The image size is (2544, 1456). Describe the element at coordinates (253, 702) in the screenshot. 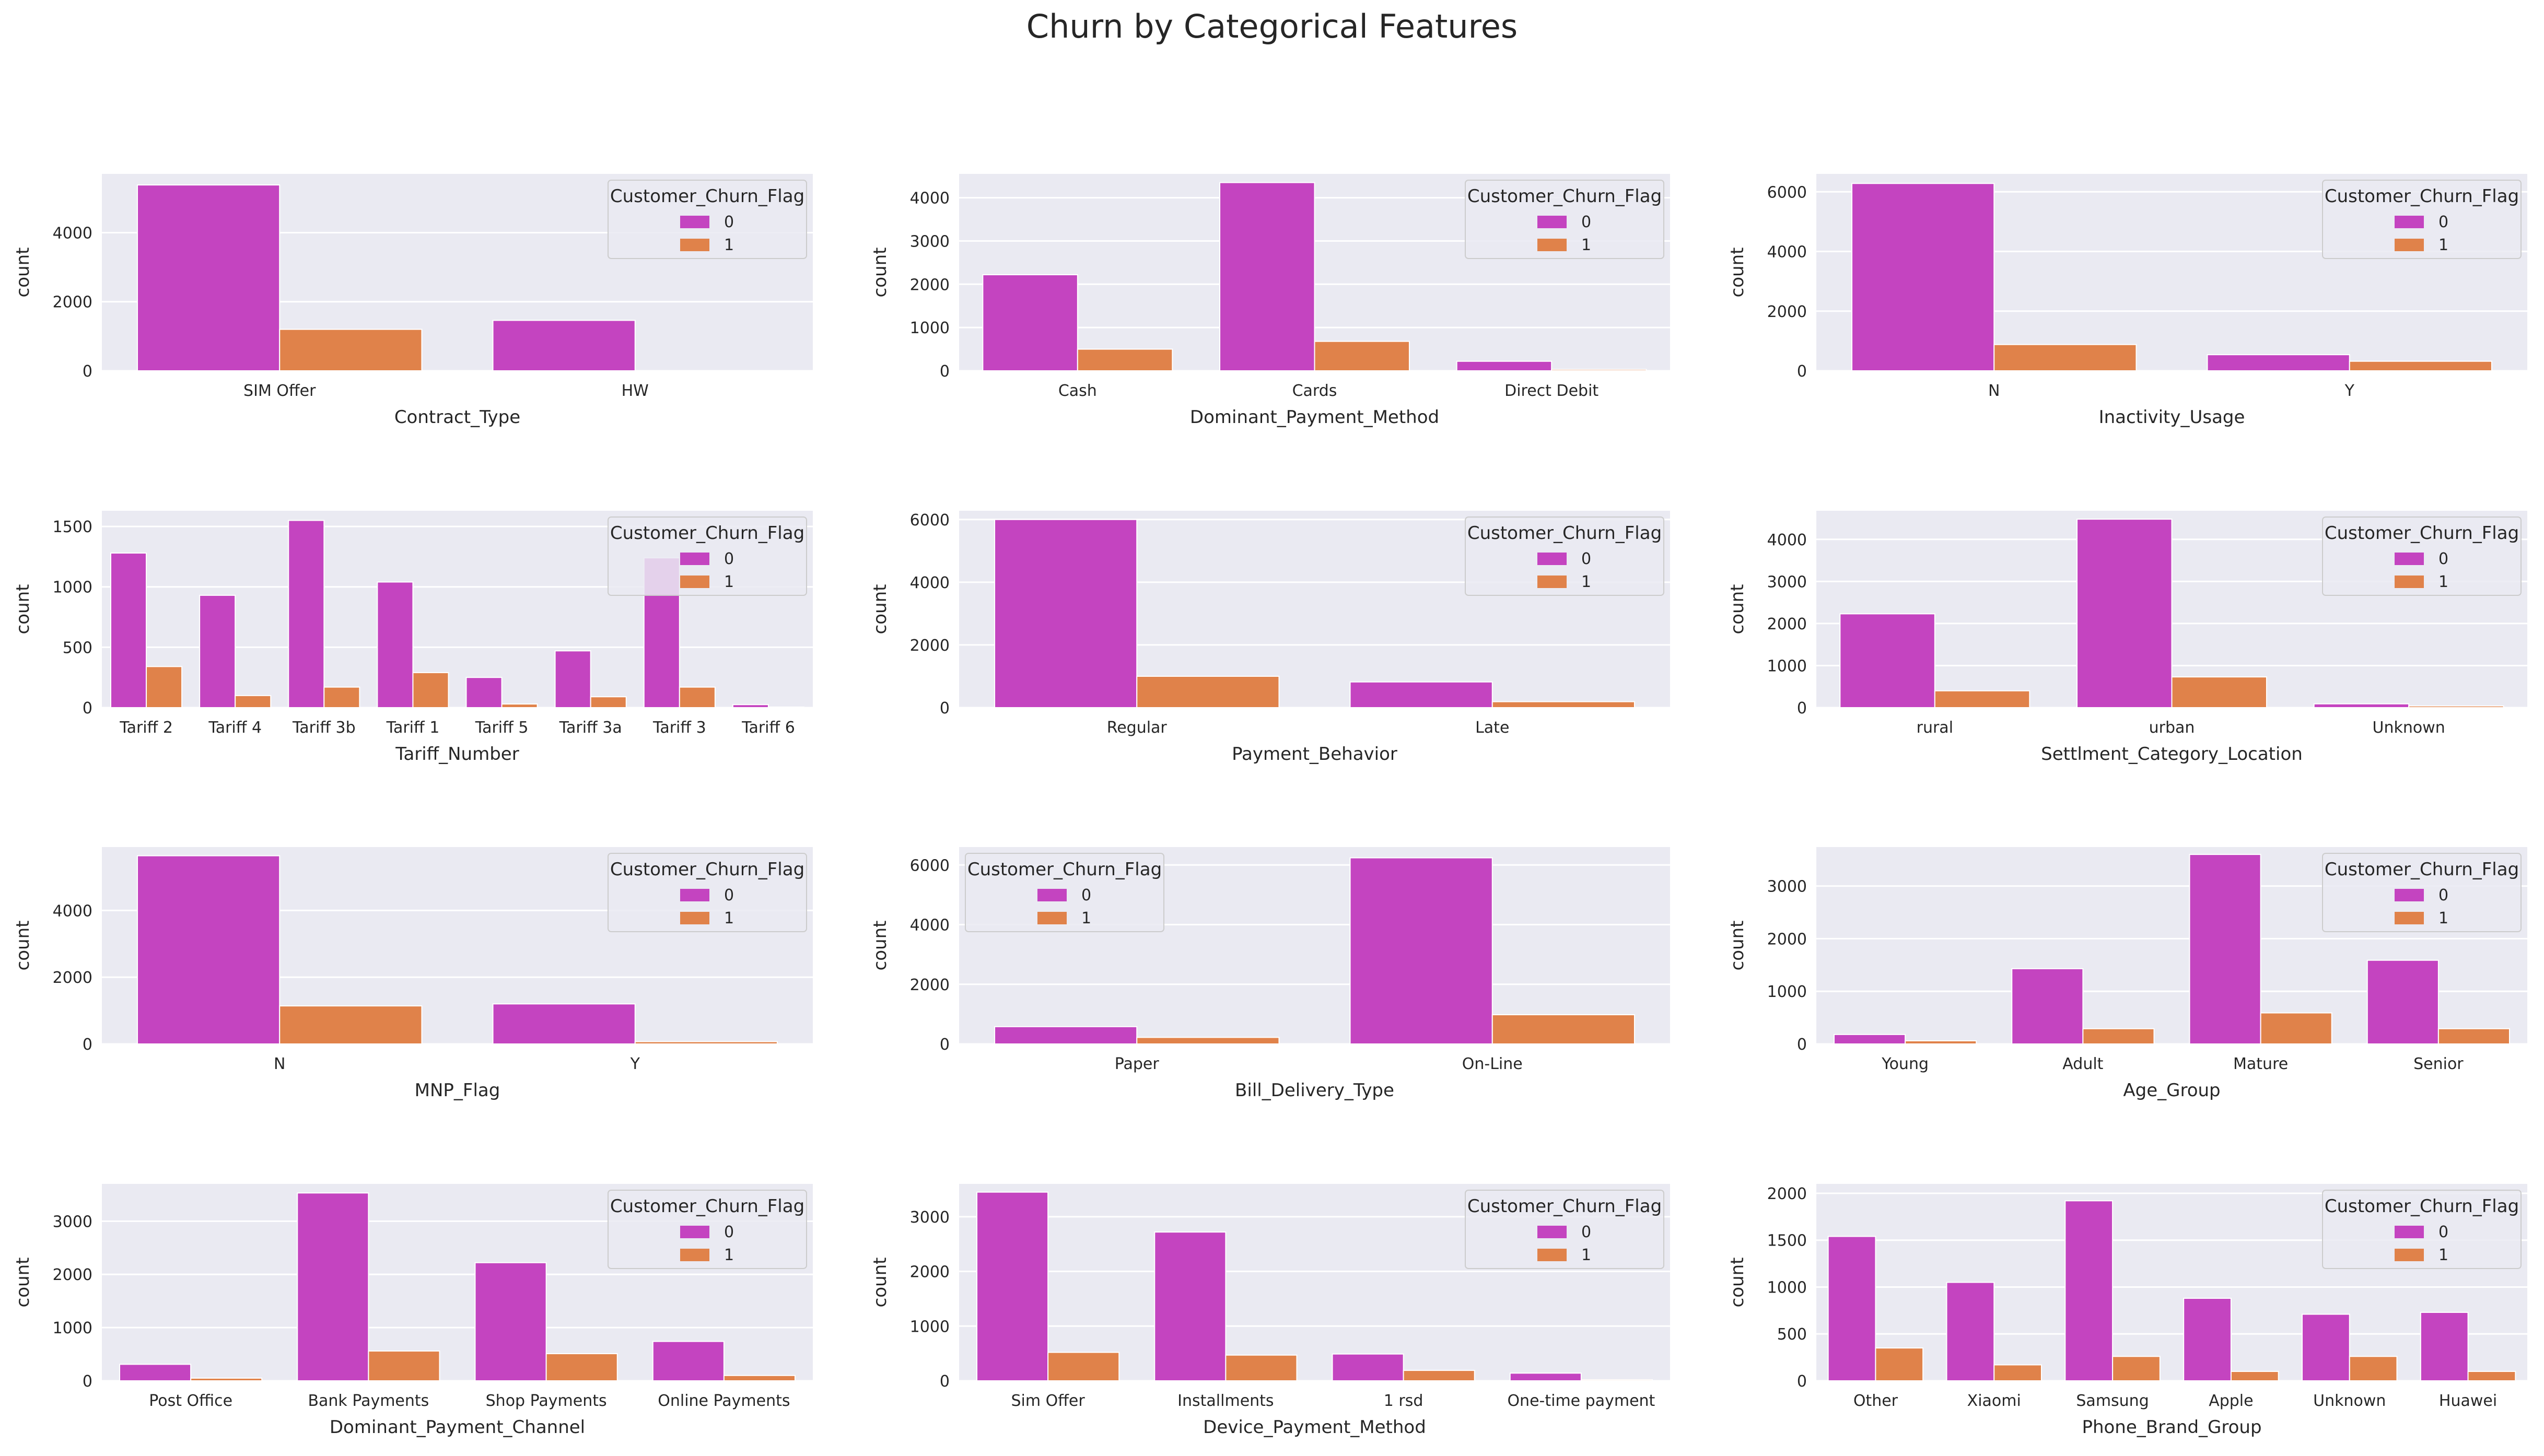

I see `bar-Tariff_Number-Tariff 4-1` at that location.